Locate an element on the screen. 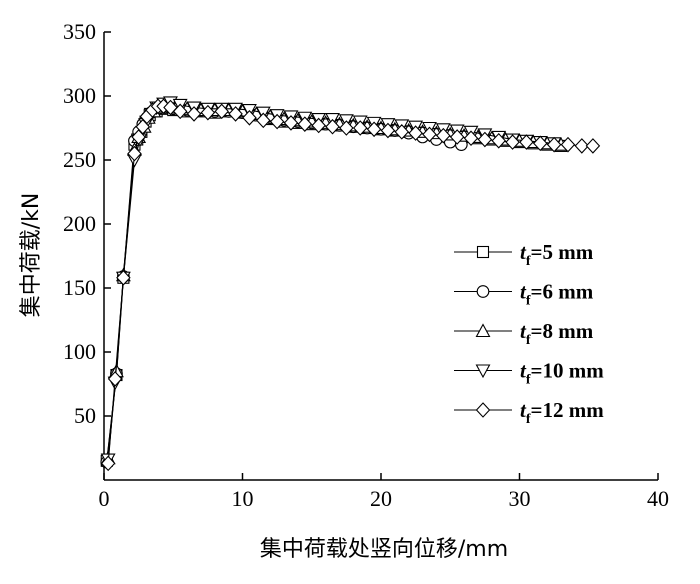 This screenshot has height=584, width=700. x-tick-label: 0 is located at coordinates (104, 498).